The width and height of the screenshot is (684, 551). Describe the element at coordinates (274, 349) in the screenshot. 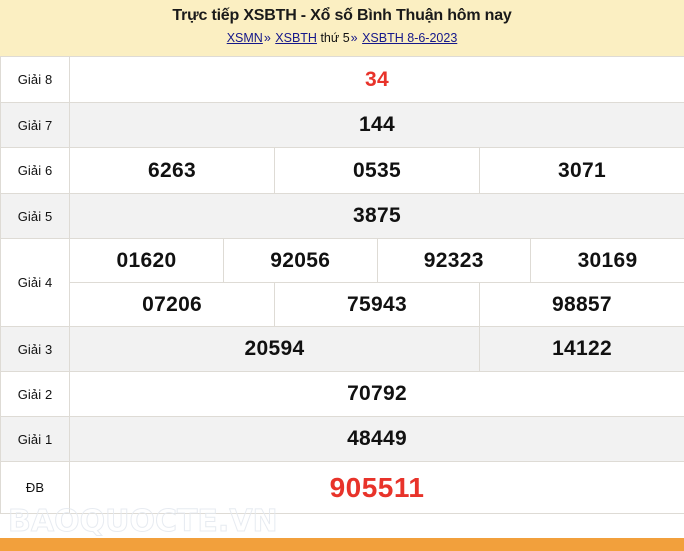

I see `prize-value-3-0: 20594` at that location.